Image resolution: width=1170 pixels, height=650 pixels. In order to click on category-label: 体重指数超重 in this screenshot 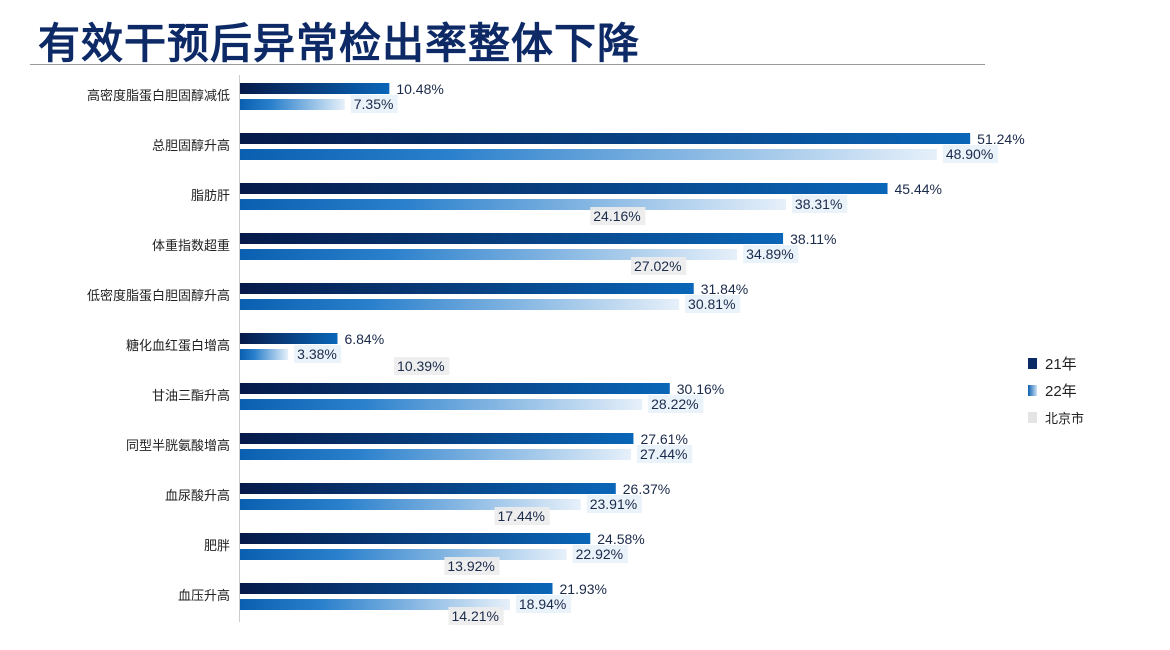, I will do `click(191, 245)`.